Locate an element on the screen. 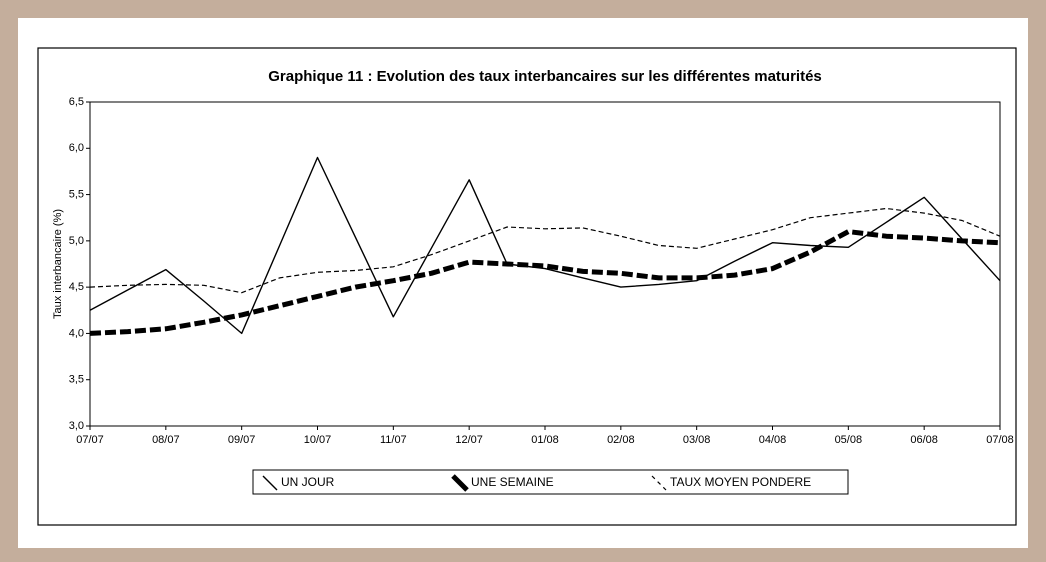 The height and width of the screenshot is (562, 1046). x-tick-label: 07/07 is located at coordinates (90, 440).